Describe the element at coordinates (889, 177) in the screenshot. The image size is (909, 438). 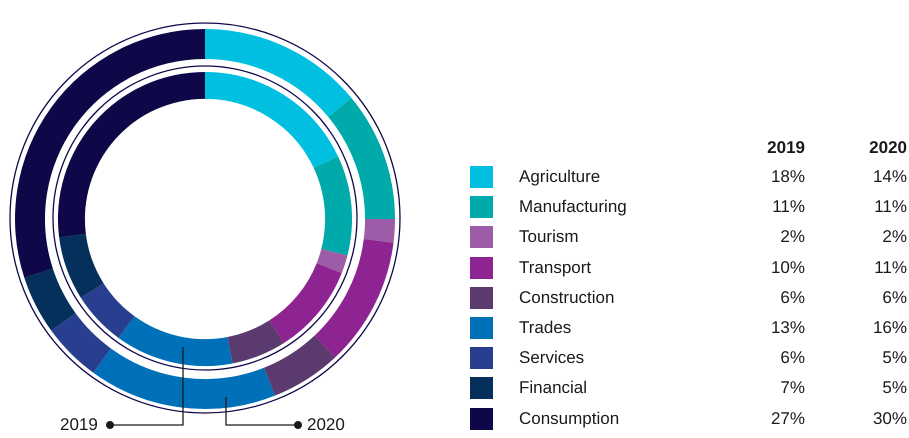
I see `data-label: 14%` at that location.